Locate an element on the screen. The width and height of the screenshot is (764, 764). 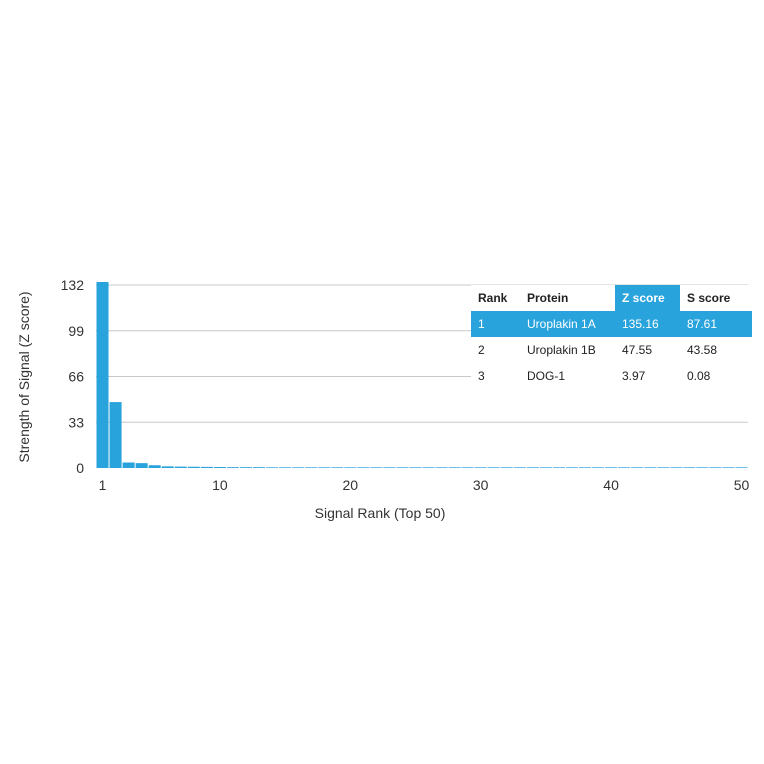
y-tick-label: 33 is located at coordinates (76, 422).